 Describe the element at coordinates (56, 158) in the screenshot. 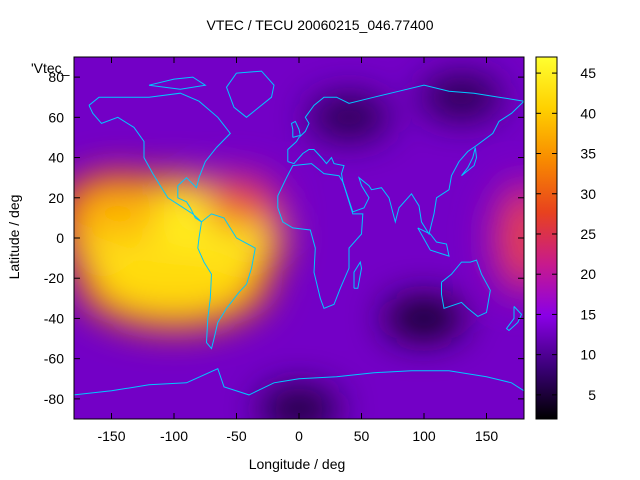

I see `y-tick-label: 40` at that location.